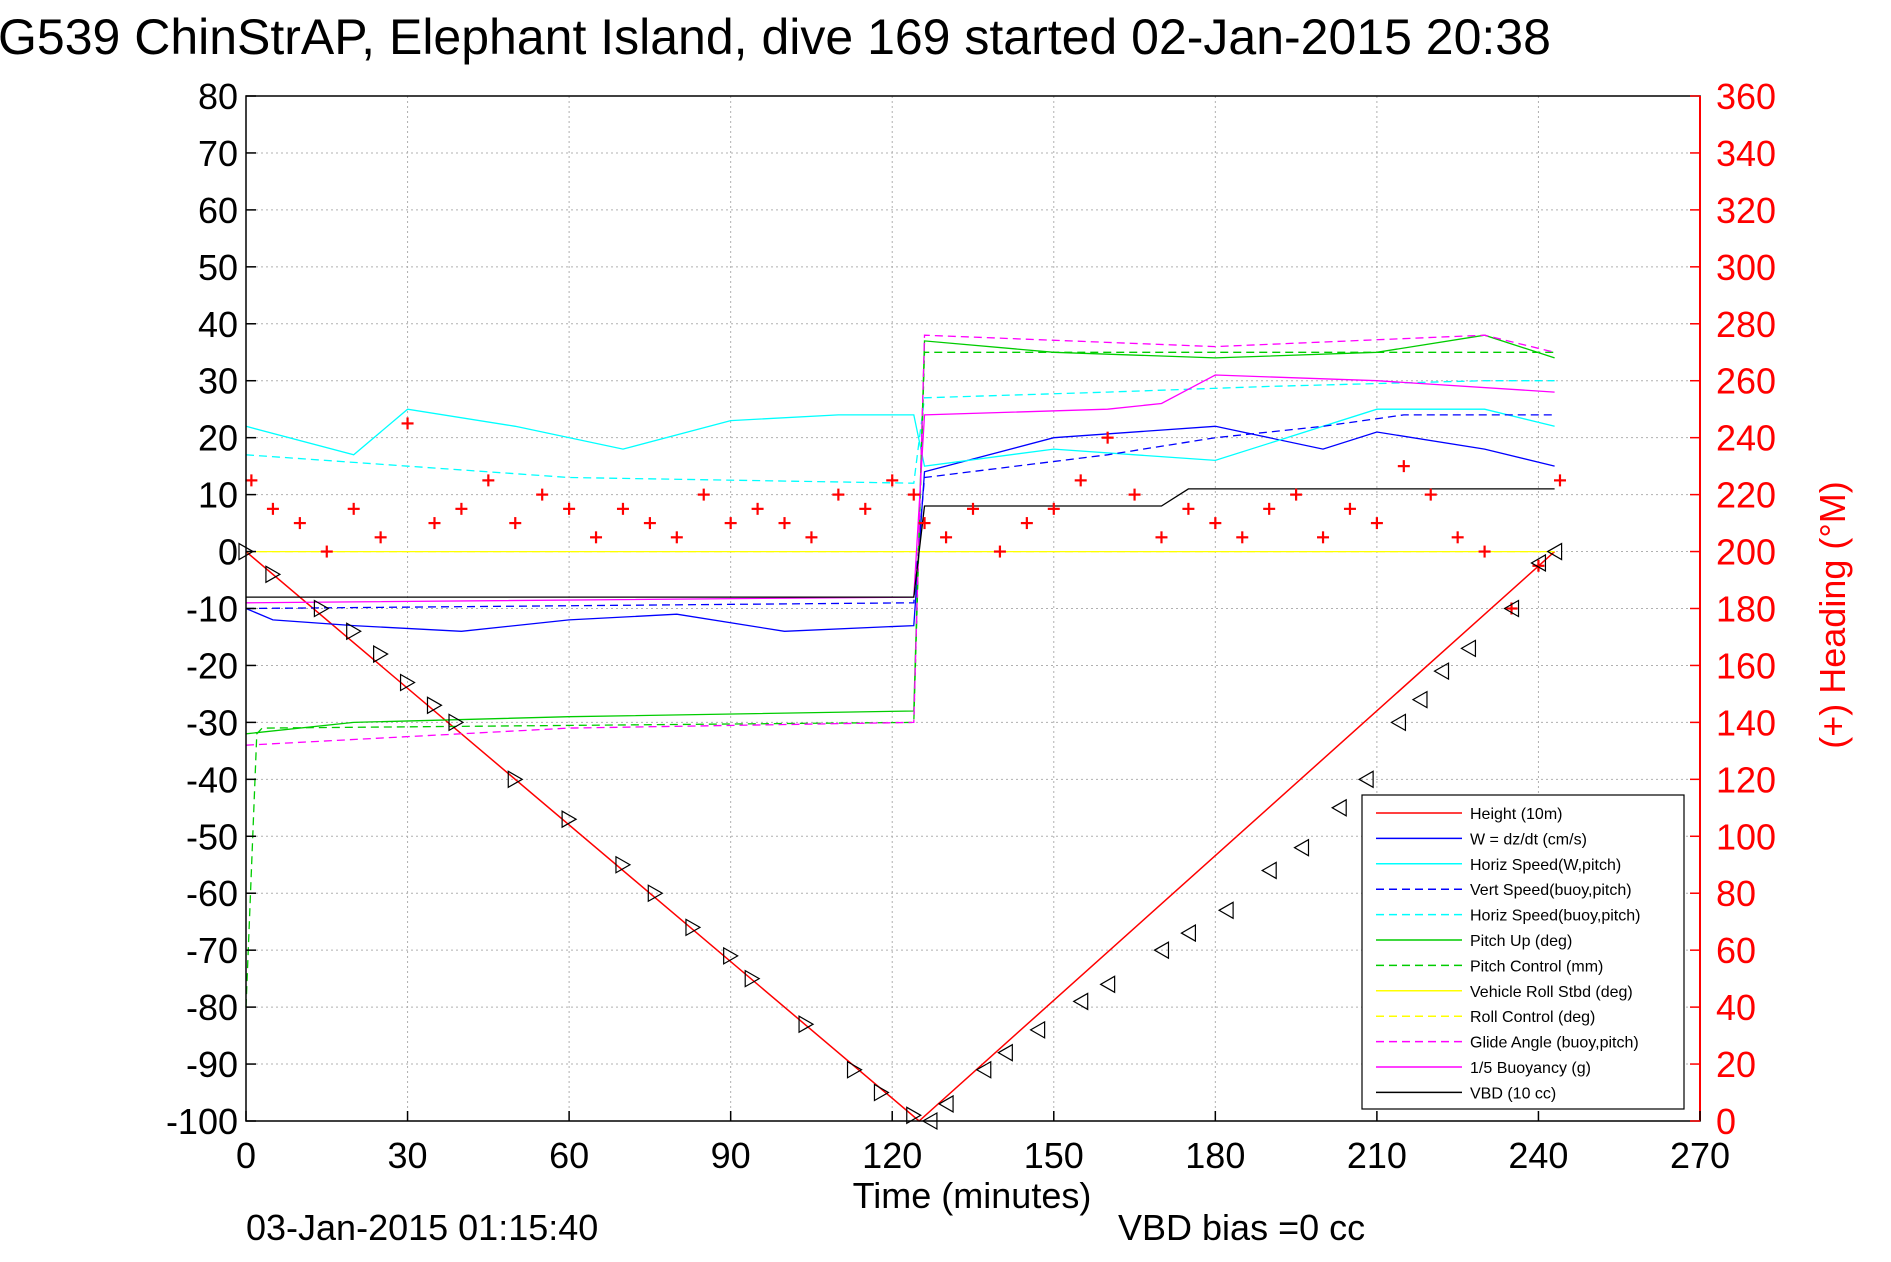 This screenshot has width=1891, height=1262. Describe the element at coordinates (422, 1227) in the screenshot. I see `timestamp-footer: 03-Jan-2015 01:15:40` at that location.